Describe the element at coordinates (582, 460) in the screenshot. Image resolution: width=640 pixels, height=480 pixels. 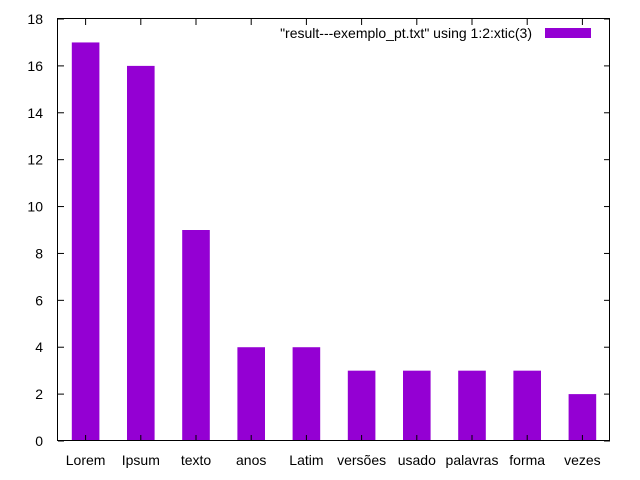
I see `x-tick-label-9: vezes` at that location.